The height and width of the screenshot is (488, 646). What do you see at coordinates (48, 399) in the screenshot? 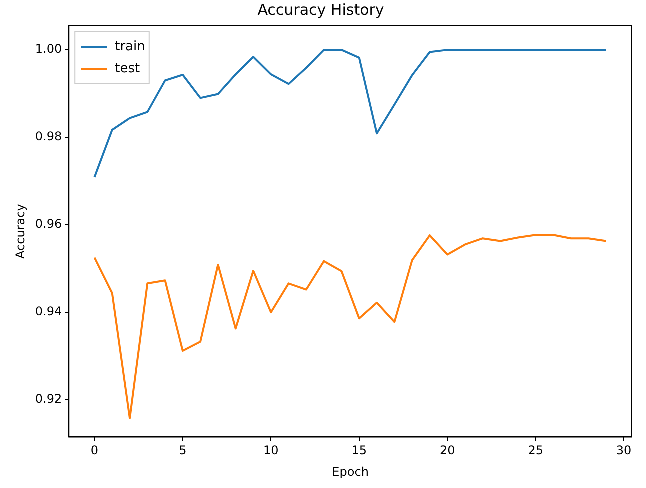
I see `y-tick-label: 0.92` at bounding box center [48, 399].